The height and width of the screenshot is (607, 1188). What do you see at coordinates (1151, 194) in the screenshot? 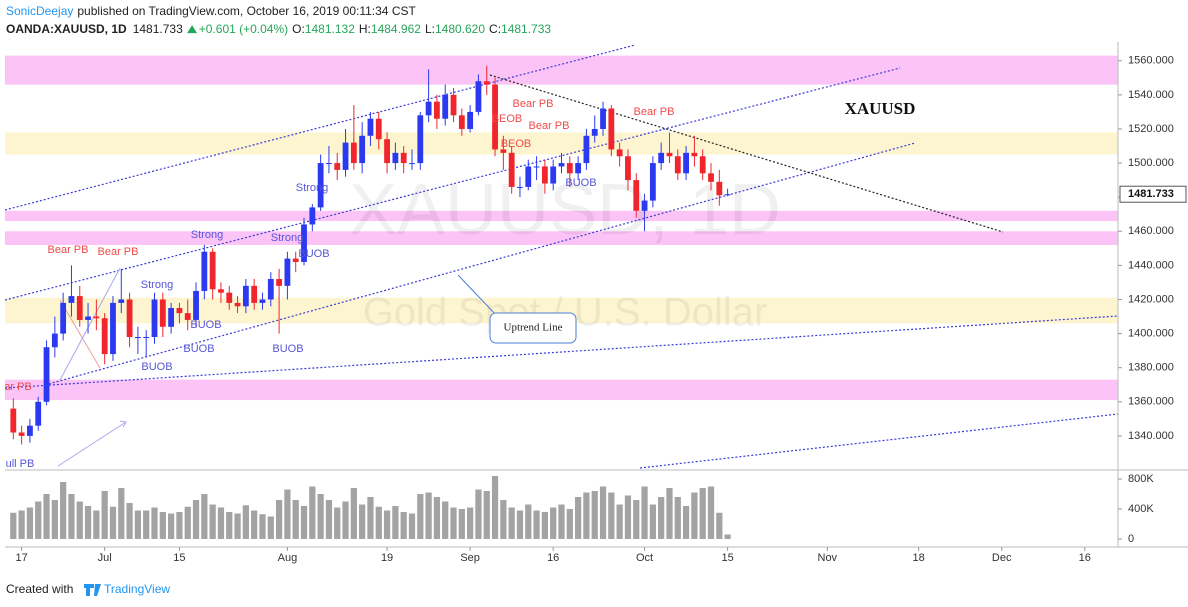
I see `price-badge-label: 1481.733` at bounding box center [1151, 194].